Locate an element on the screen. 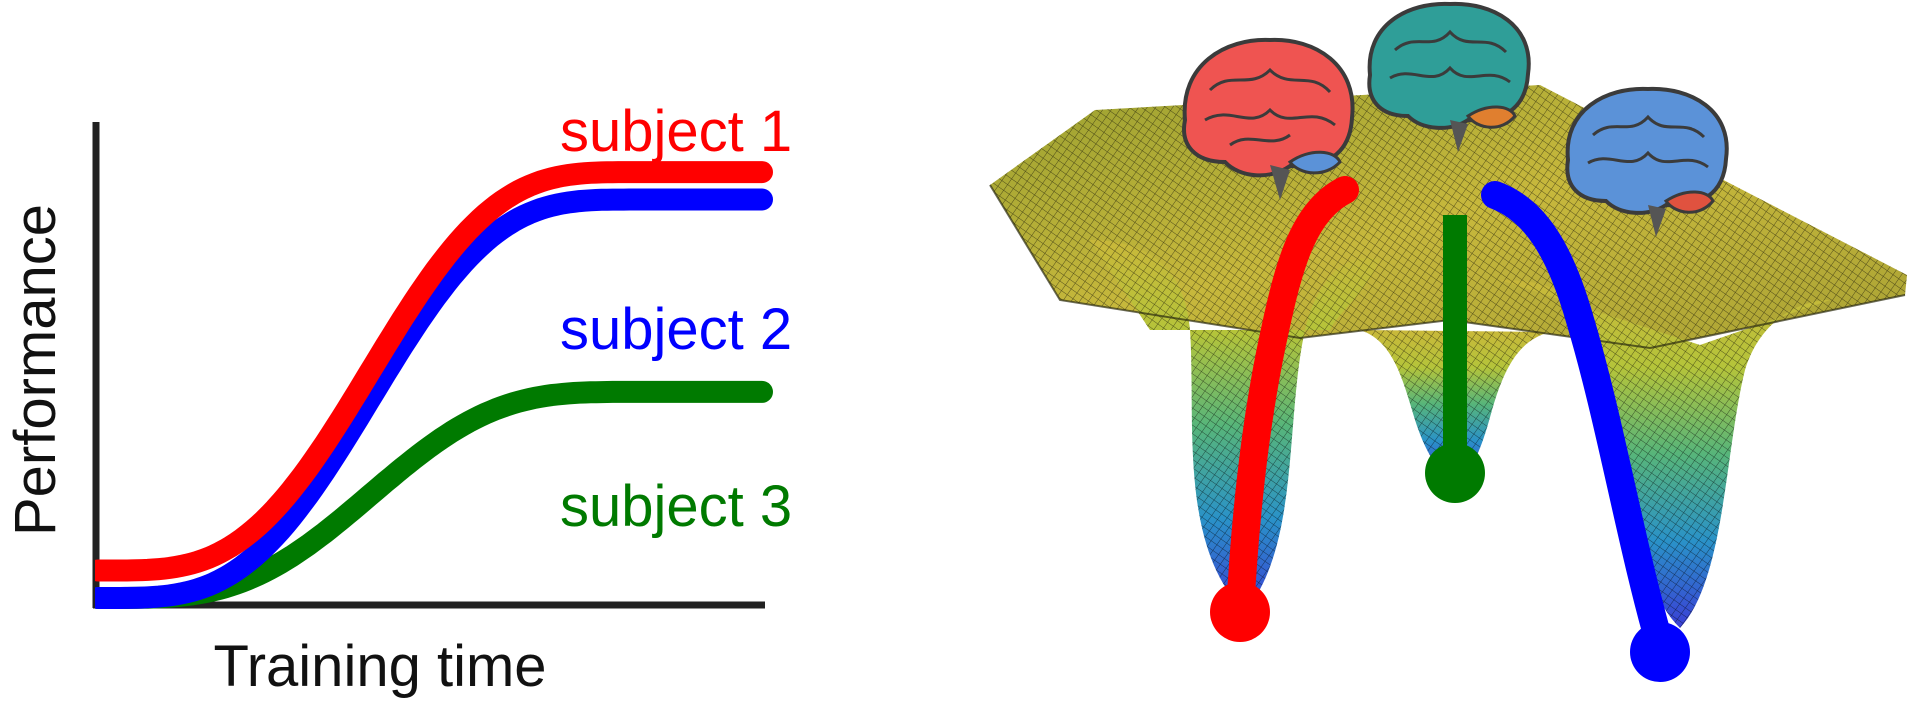 This screenshot has height=721, width=1907. legend-subject-2: subject 2 is located at coordinates (676, 329).